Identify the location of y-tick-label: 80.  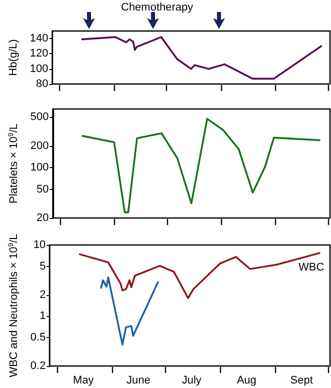
(42, 84).